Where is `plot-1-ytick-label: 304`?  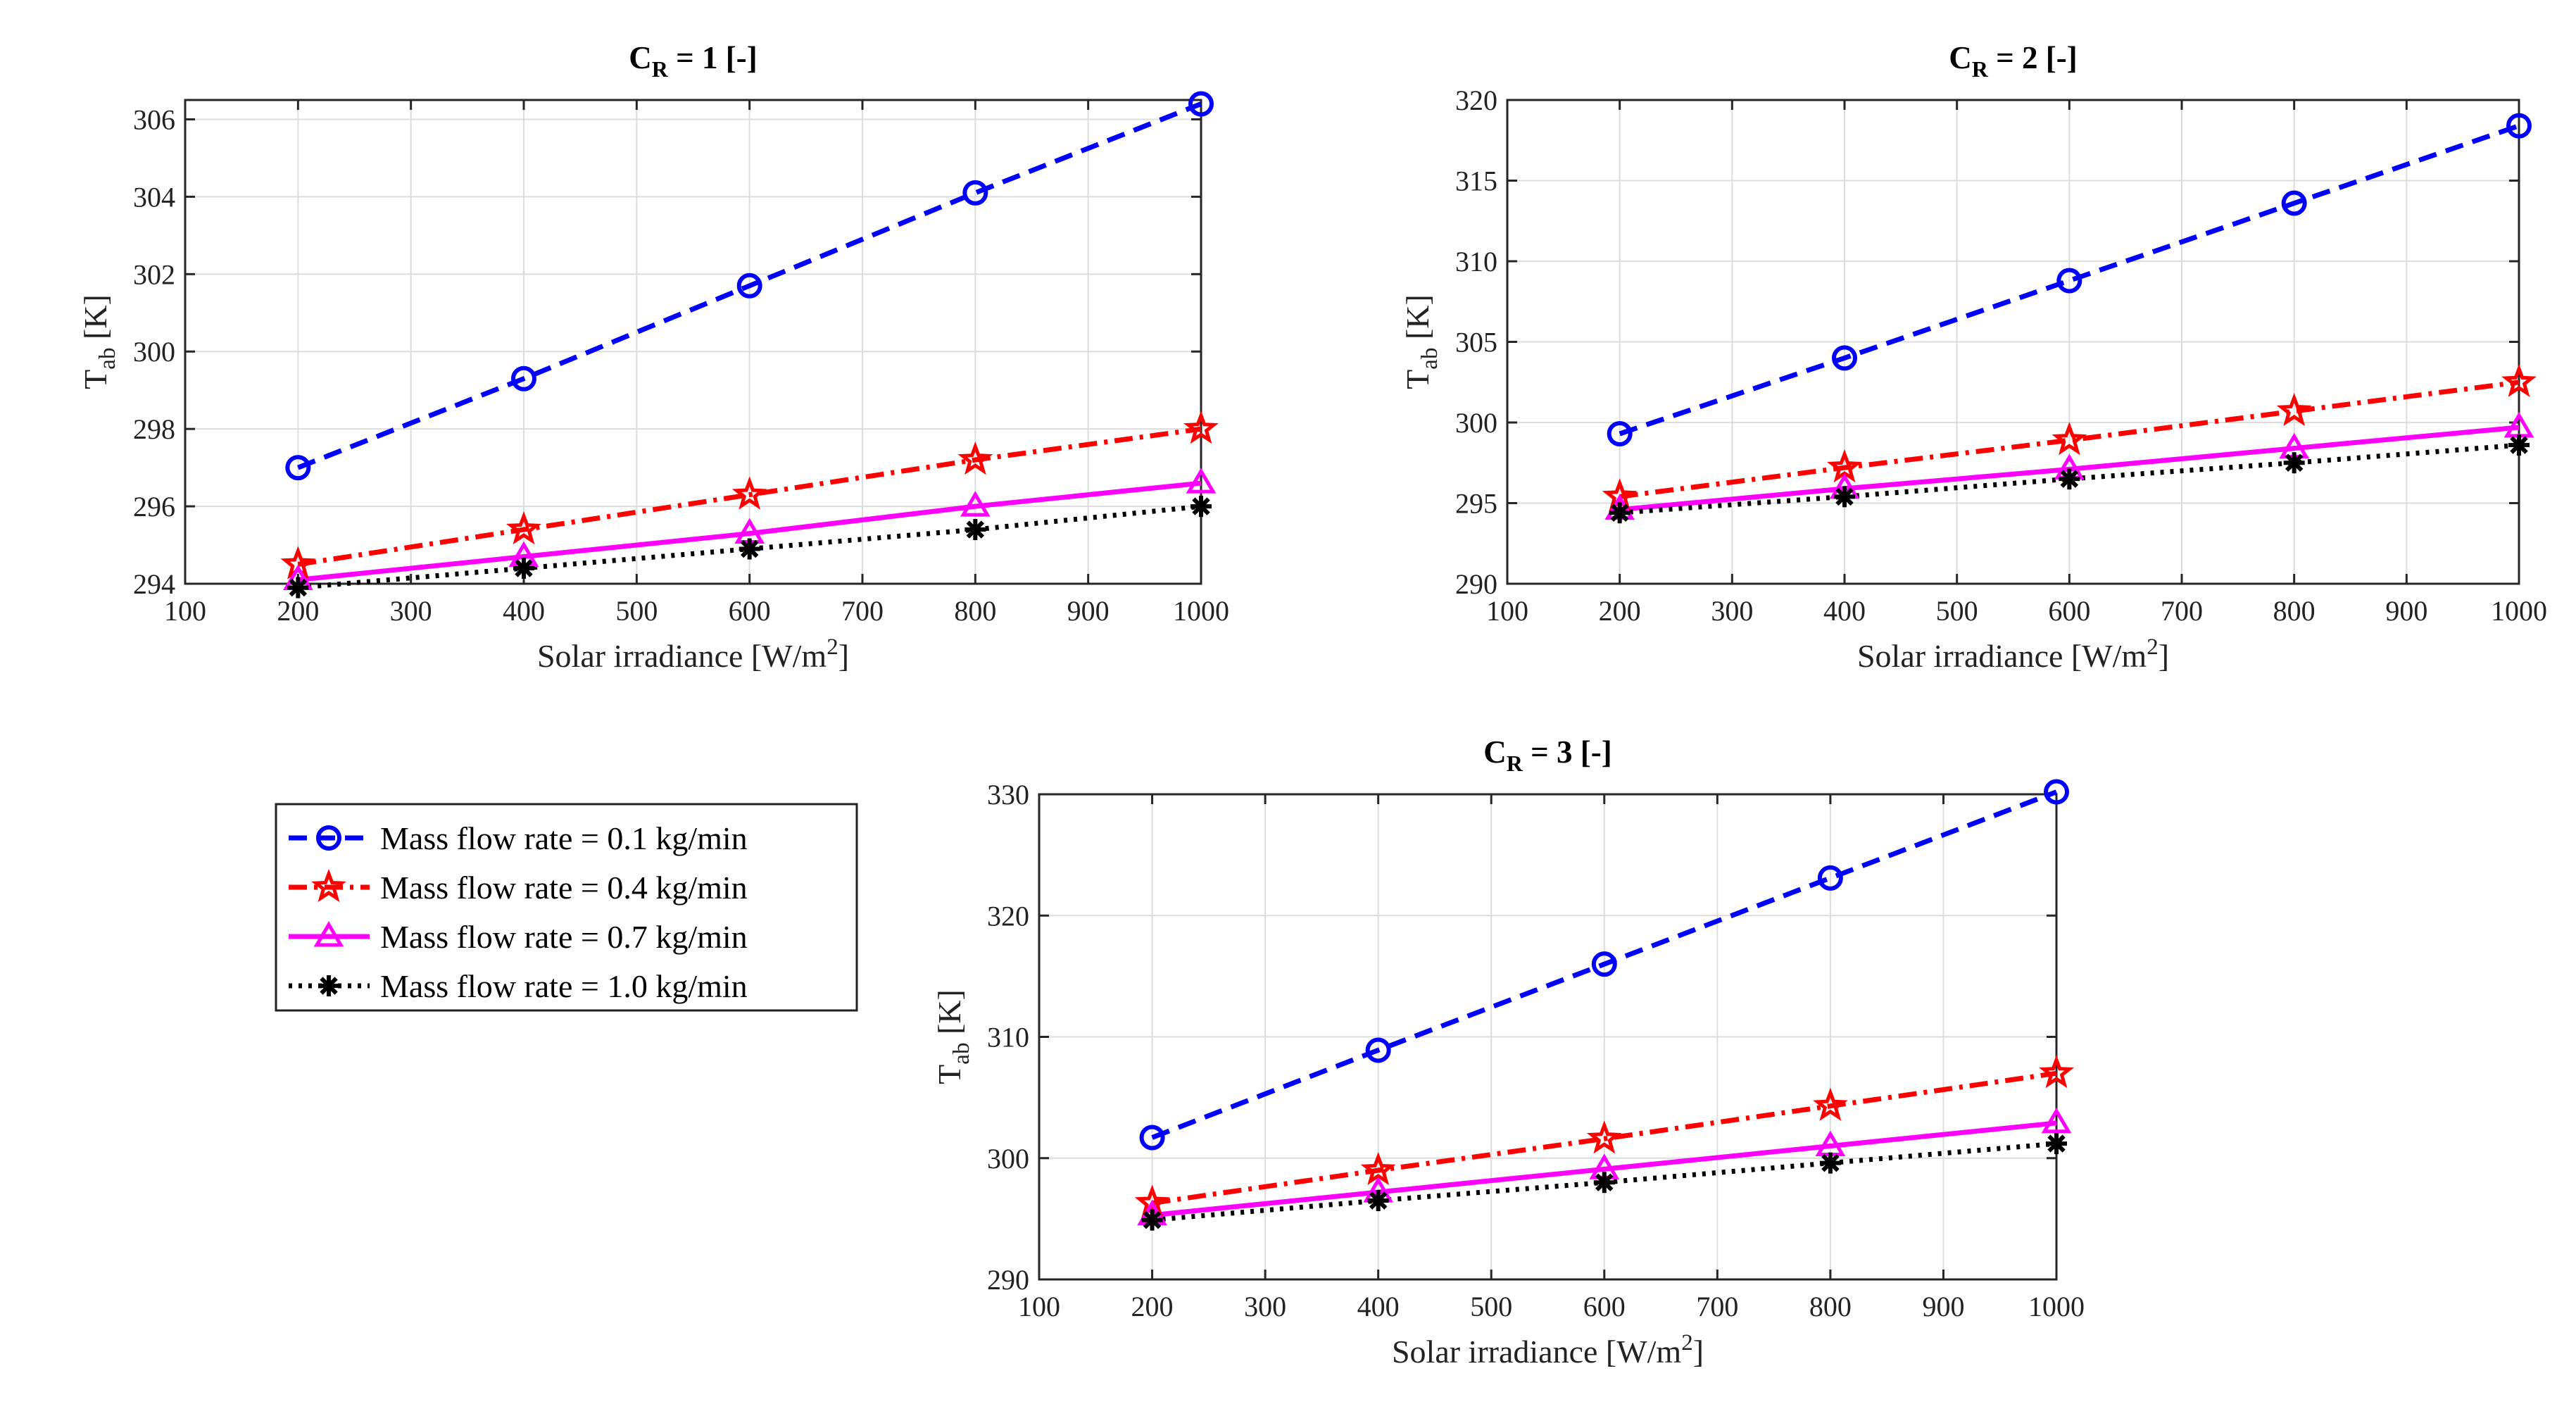
plot-1-ytick-label: 304 is located at coordinates (154, 197).